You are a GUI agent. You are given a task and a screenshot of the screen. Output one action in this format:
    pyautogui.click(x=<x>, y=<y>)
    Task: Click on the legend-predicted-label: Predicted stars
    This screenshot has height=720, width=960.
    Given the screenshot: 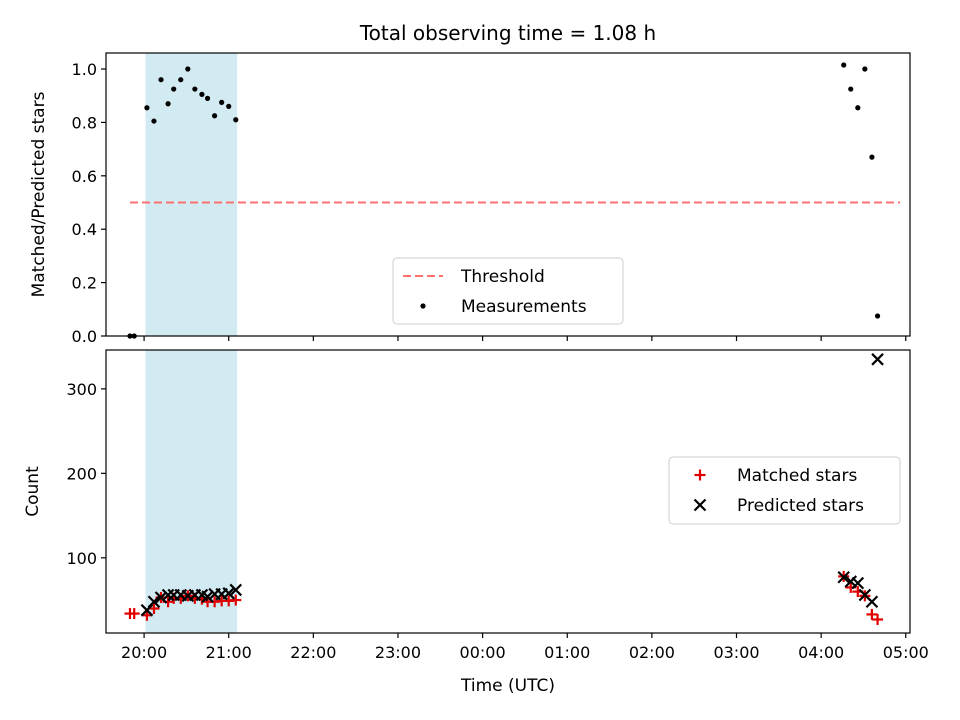 What is the action you would take?
    pyautogui.click(x=800, y=506)
    